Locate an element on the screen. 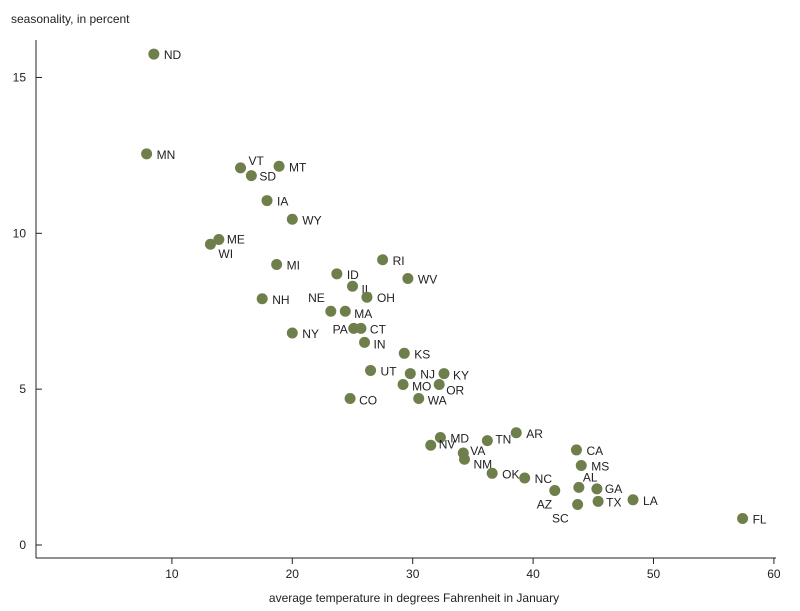 The image size is (800, 611). point-label-ca: CA is located at coordinates (594, 451).